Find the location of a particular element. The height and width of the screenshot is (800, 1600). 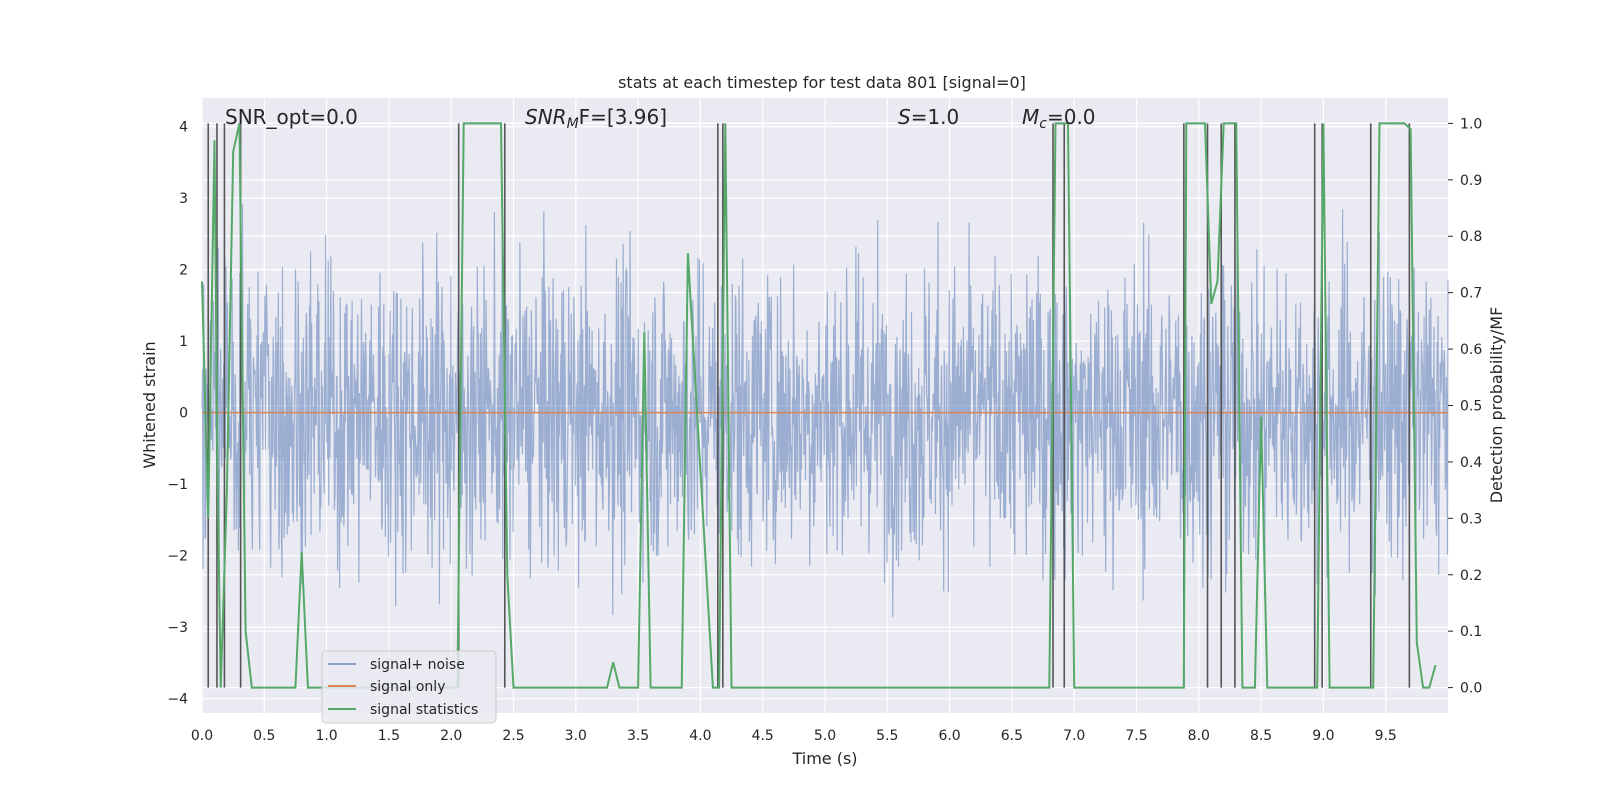

x-tick-label: 8.5 is located at coordinates (1261, 736).